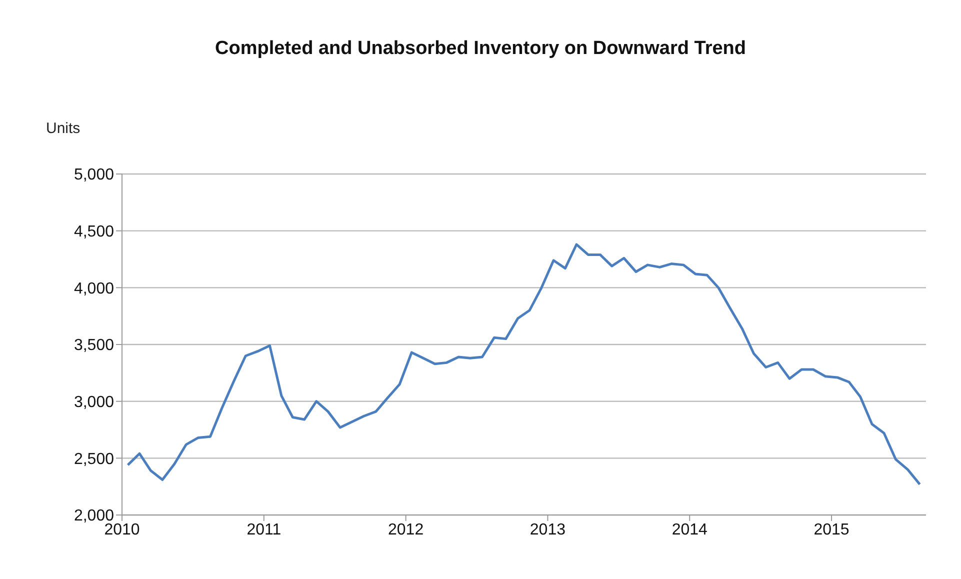  What do you see at coordinates (94, 345) in the screenshot?
I see `y-tick-label: 3,500` at bounding box center [94, 345].